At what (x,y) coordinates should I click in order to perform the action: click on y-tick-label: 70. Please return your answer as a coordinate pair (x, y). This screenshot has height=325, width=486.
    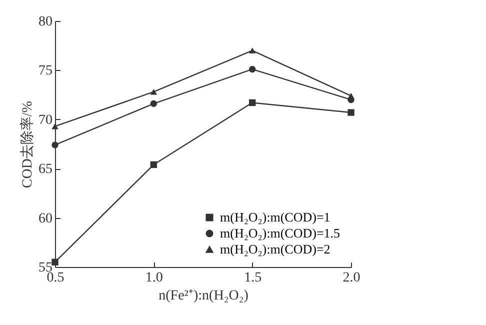
    Looking at the image, I should click on (45, 120).